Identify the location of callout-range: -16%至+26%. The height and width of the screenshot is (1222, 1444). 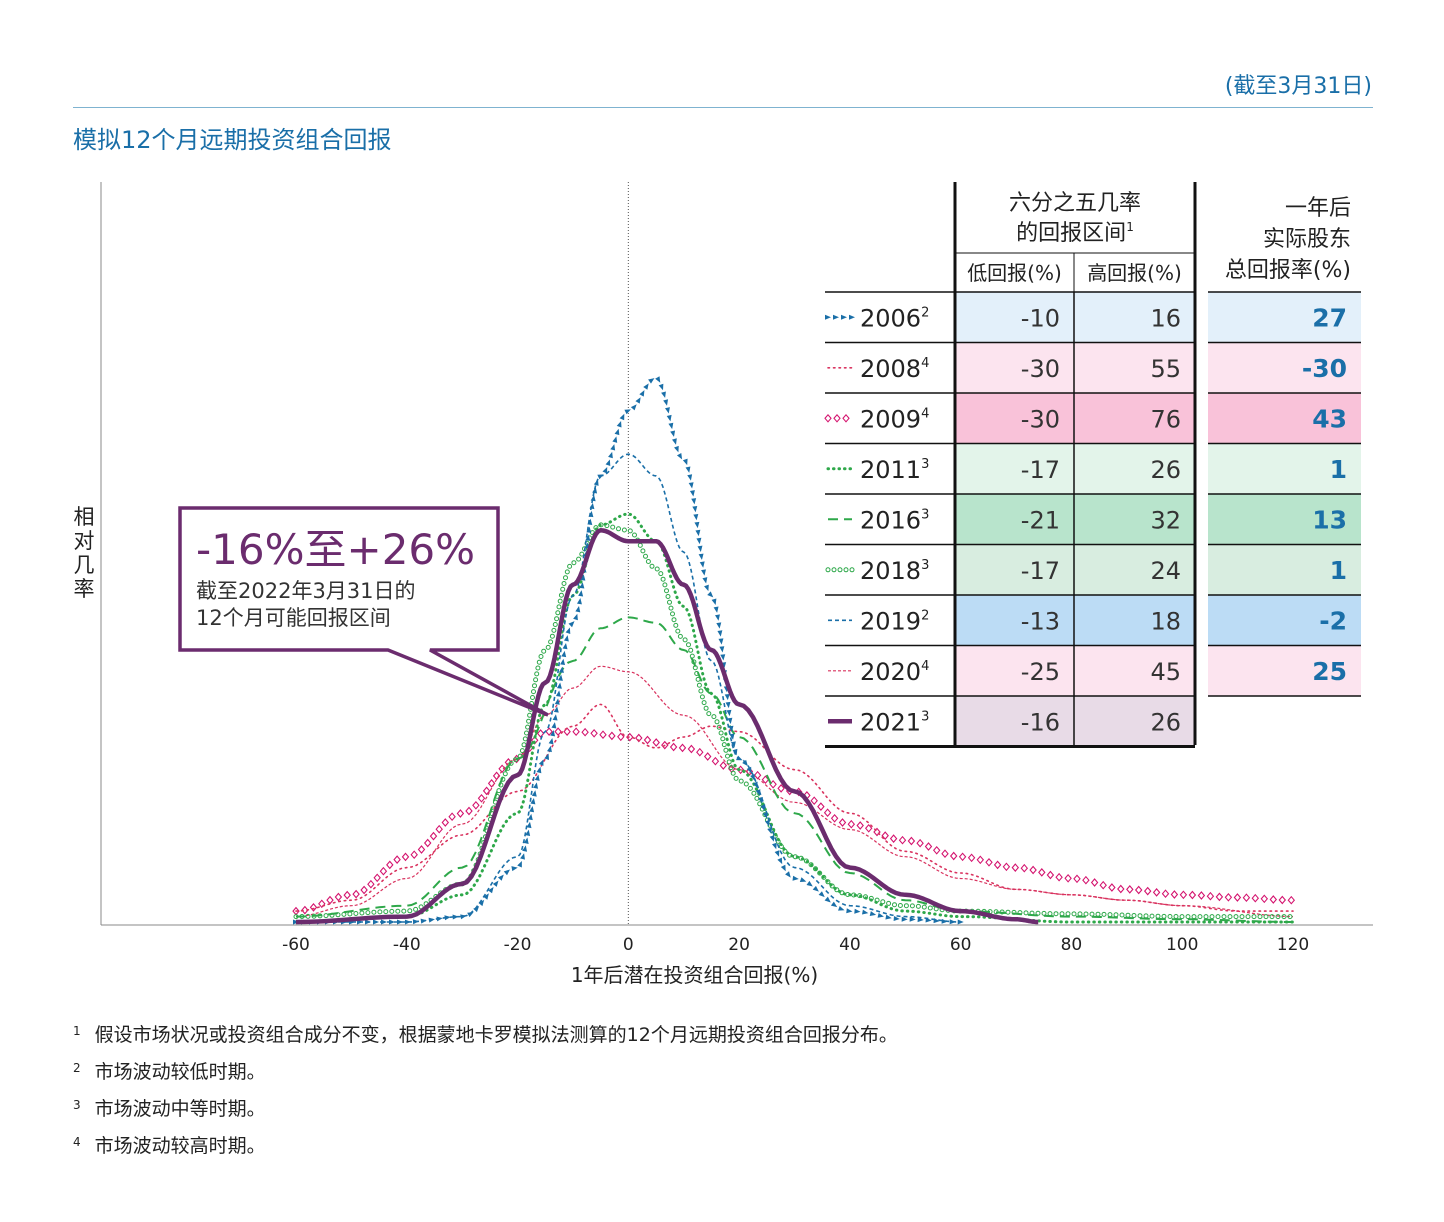
(336, 549).